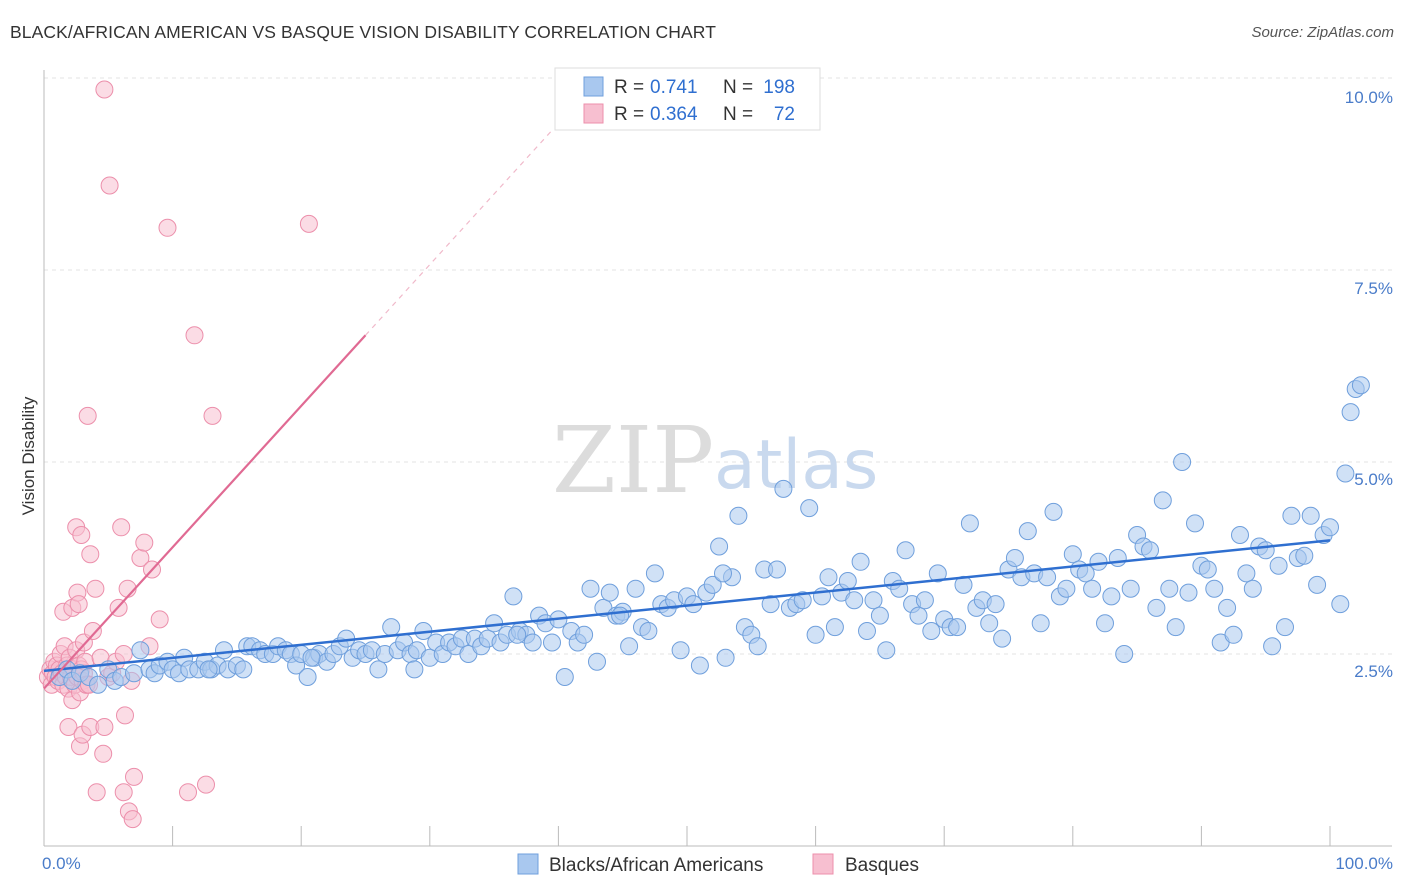 This screenshot has width=1406, height=892. I want to click on chart-source: Source: ZipAtlas.com, so click(1322, 32).